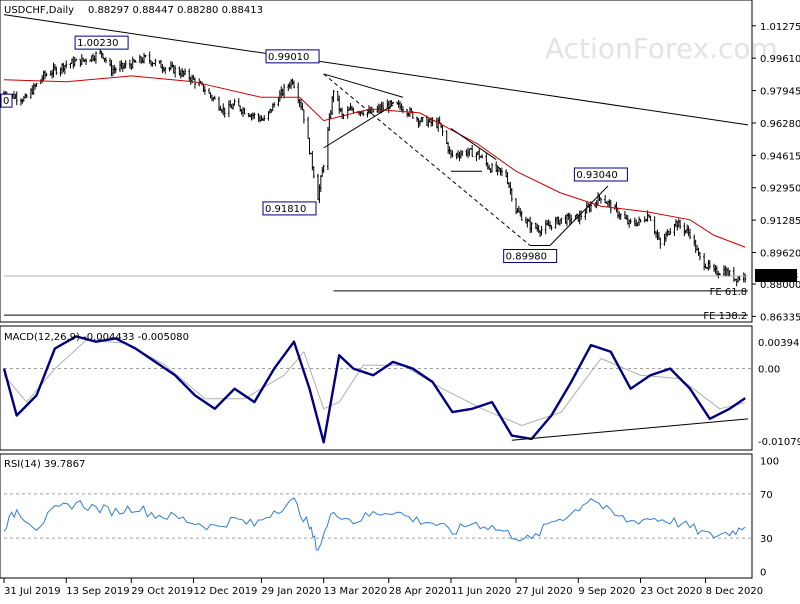 The image size is (800, 604). Describe the element at coordinates (291, 591) in the screenshot. I see `x-axis-label: 29 Jan 2020` at that location.